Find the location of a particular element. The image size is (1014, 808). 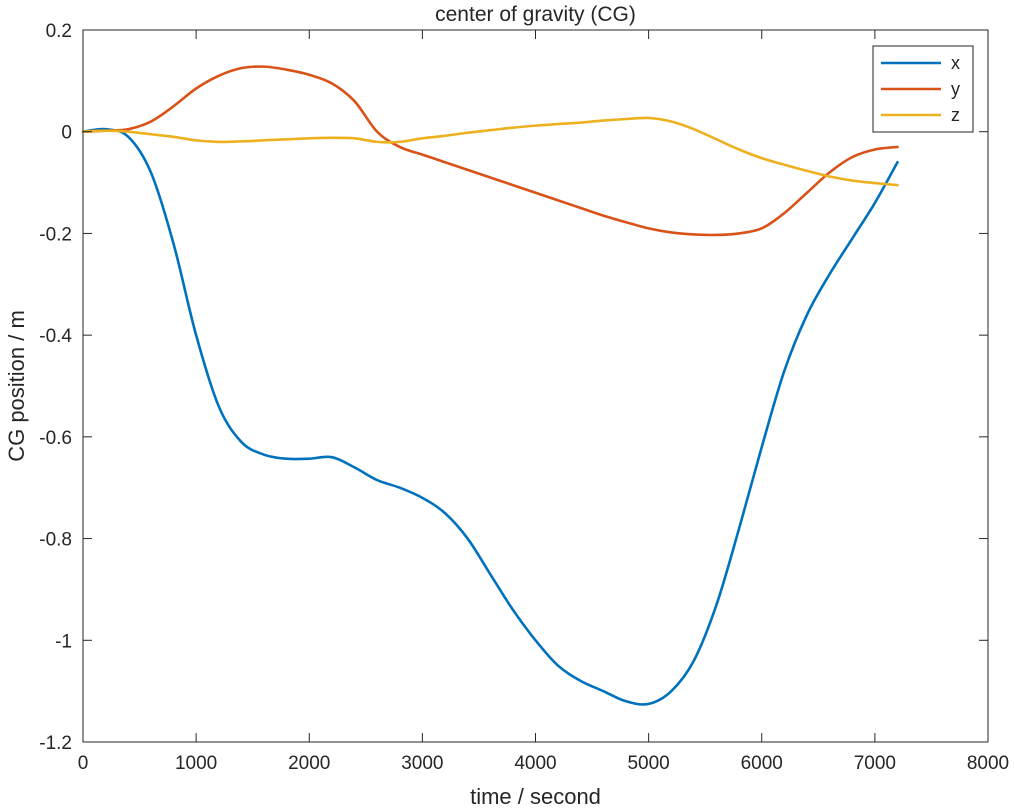

y-tick-label: -1 is located at coordinates (63, 641).